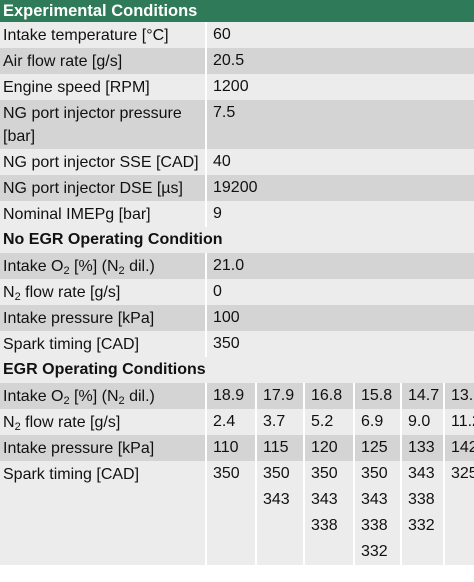  I want to click on value-cell: 120, so click(328, 448).